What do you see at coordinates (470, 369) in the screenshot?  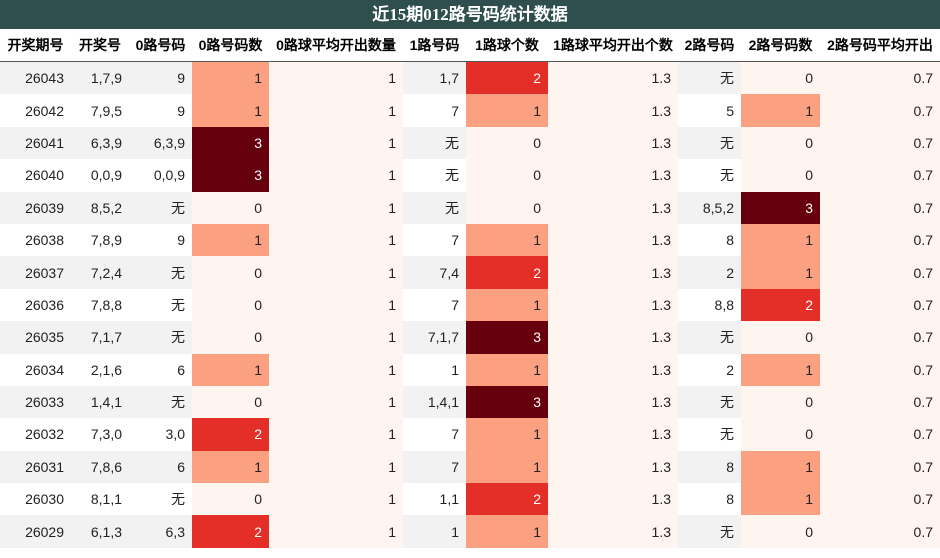 I see `table-row: 26034 2,1,6 6 1 1 1 1 1.3 2 1 0.7` at bounding box center [470, 369].